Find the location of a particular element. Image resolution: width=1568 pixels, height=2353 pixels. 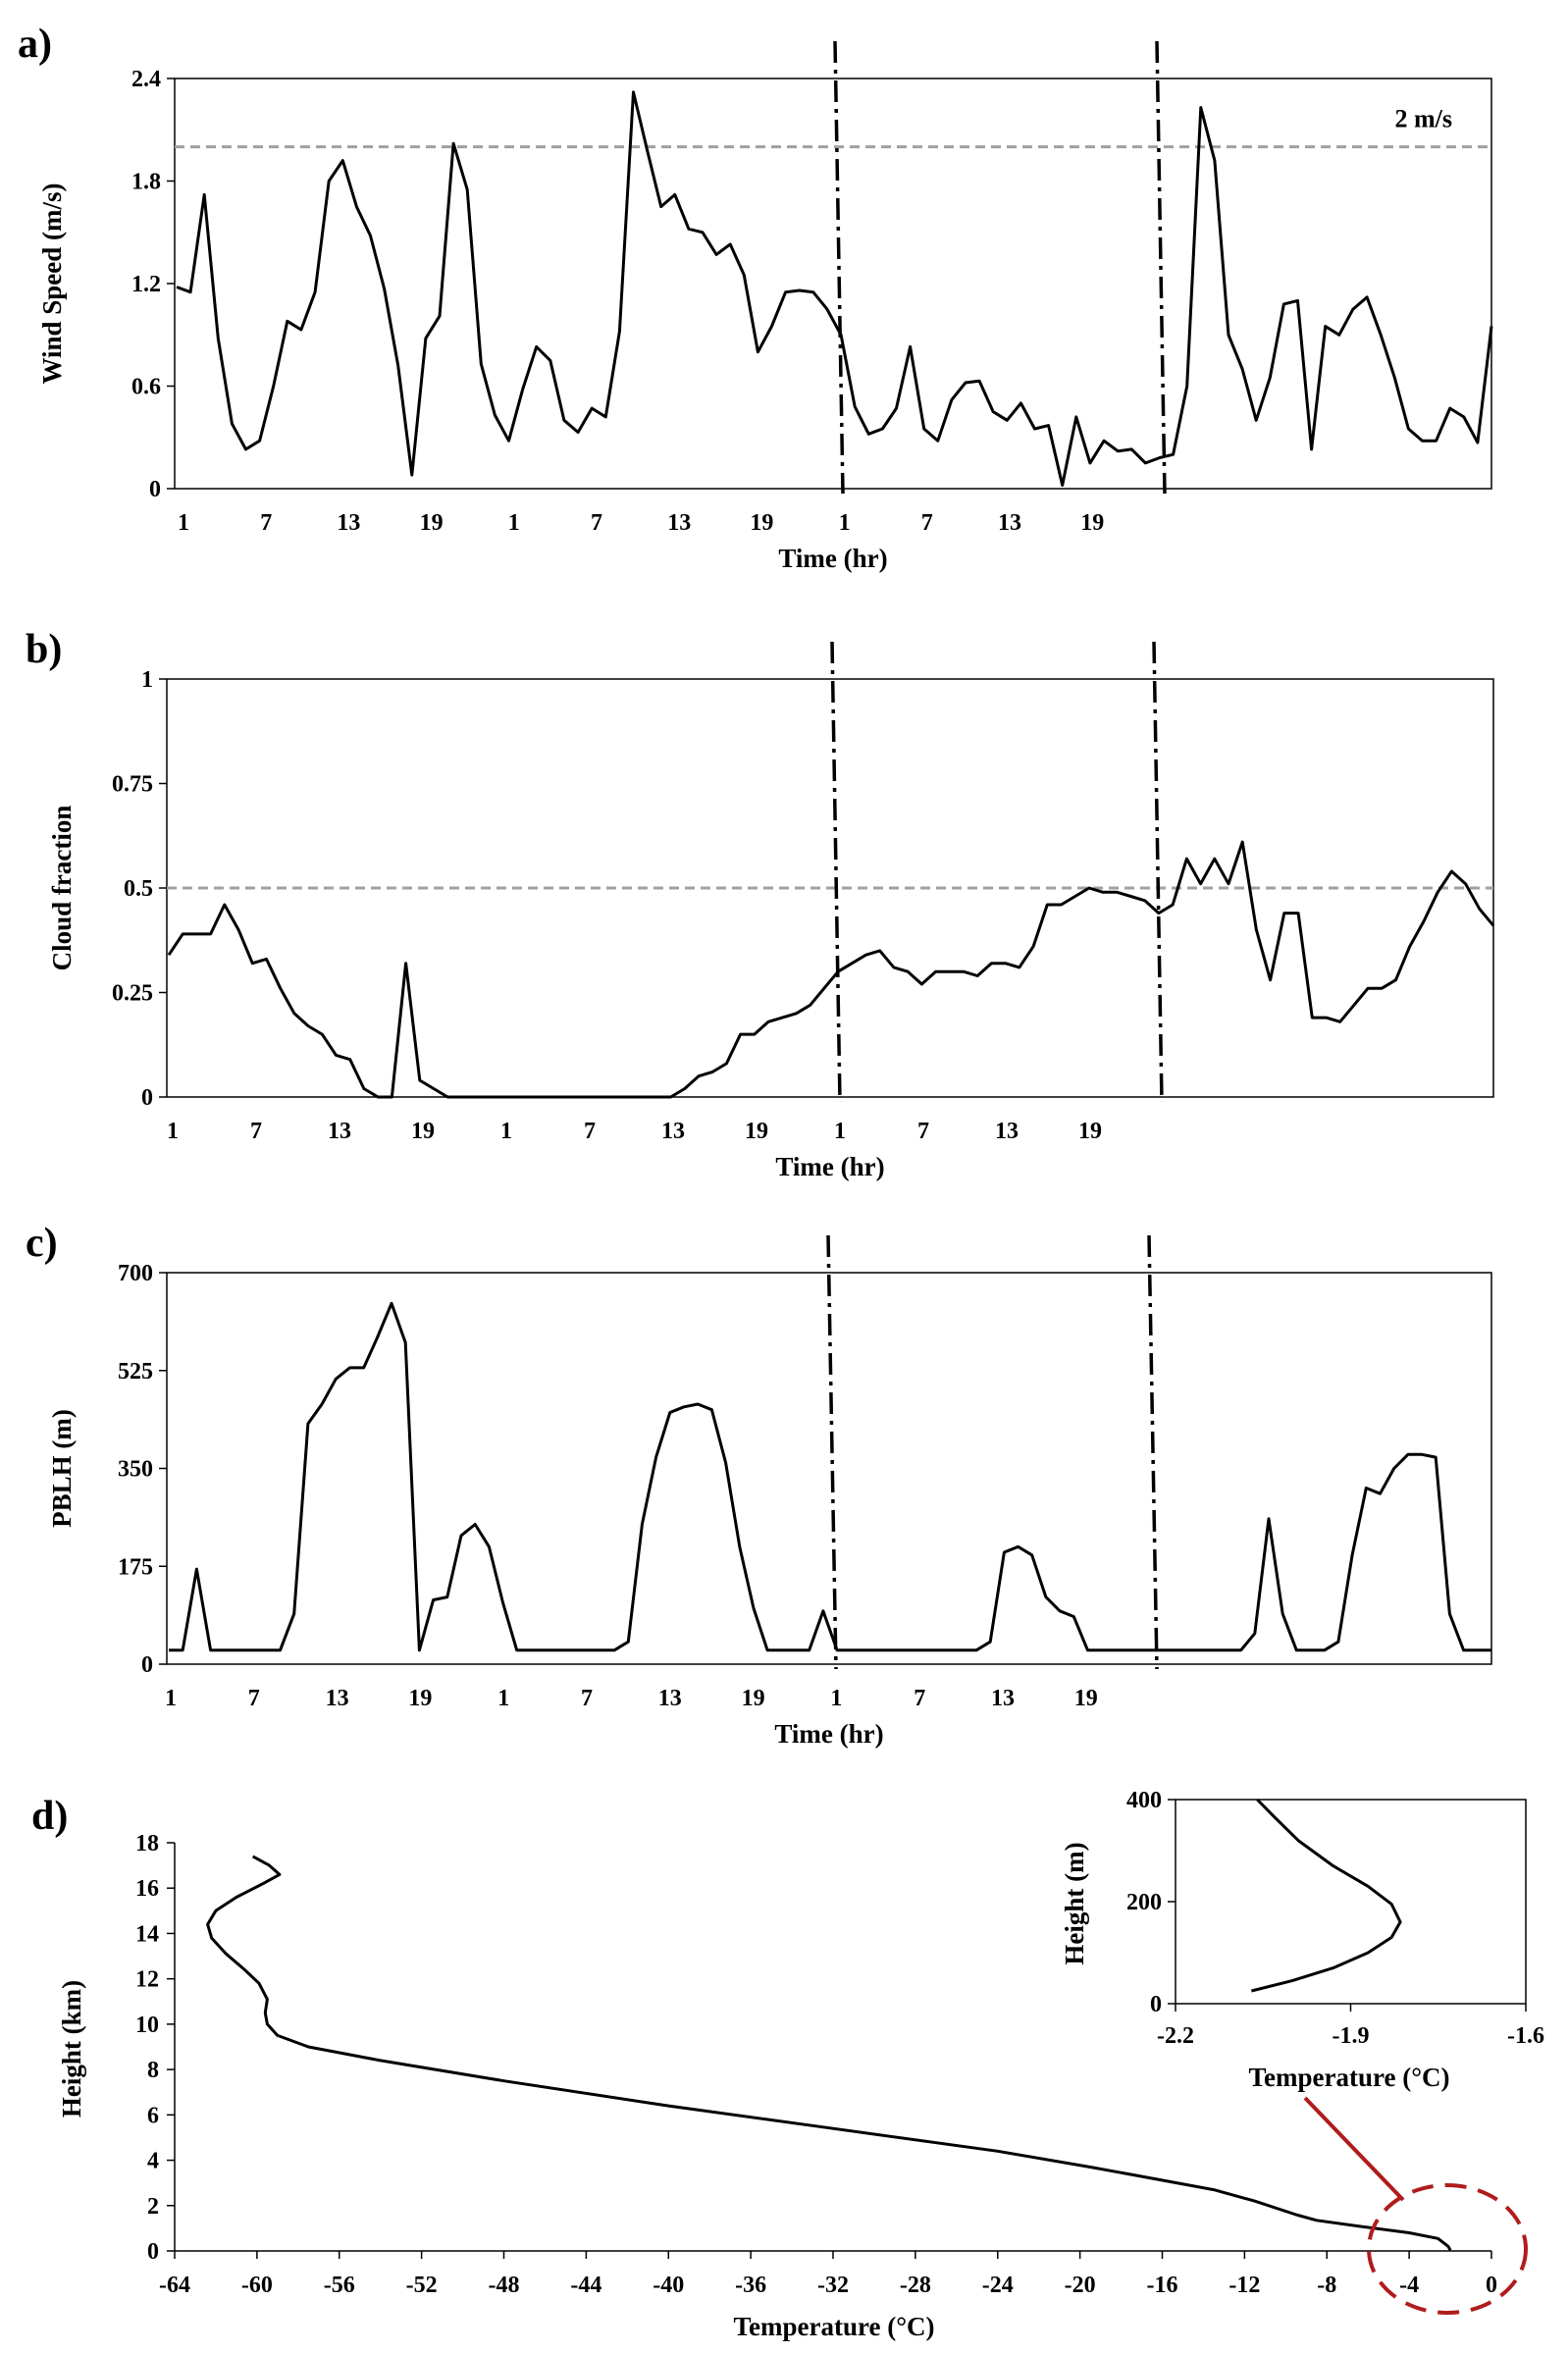

x-tick-label: -60 is located at coordinates (257, 2286).